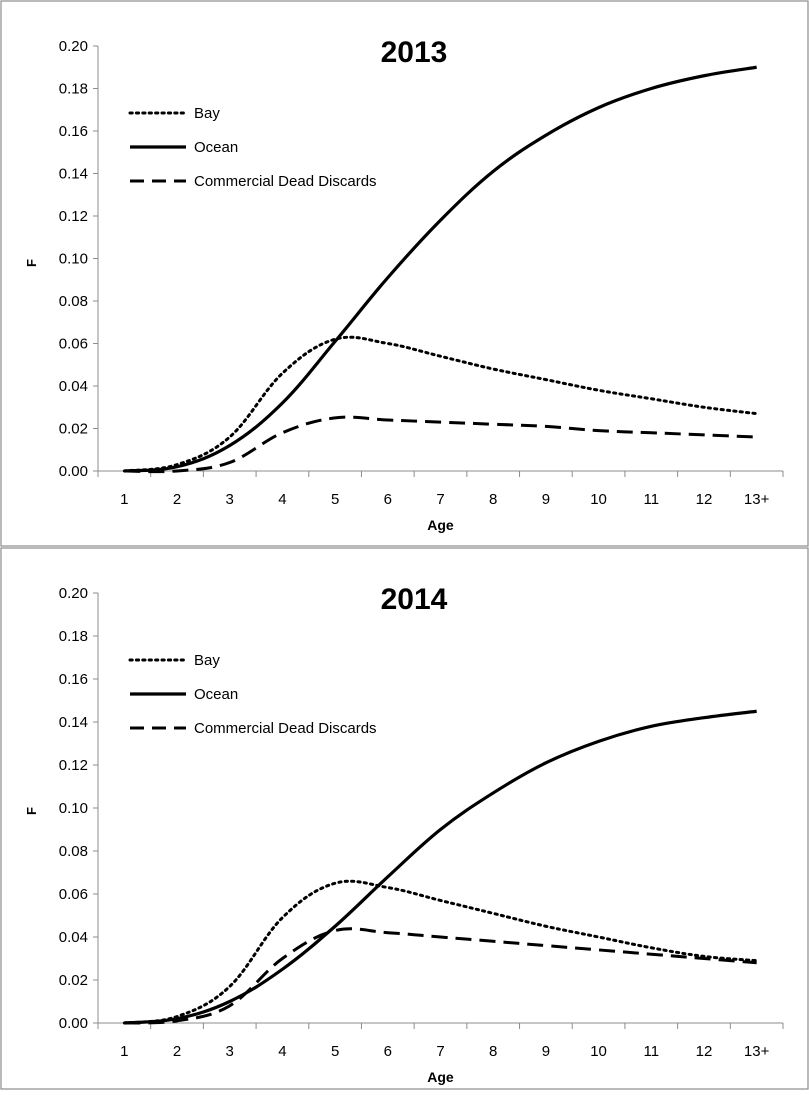  What do you see at coordinates (546, 499) in the screenshot?
I see `chart1-x-tick-label: 9` at bounding box center [546, 499].